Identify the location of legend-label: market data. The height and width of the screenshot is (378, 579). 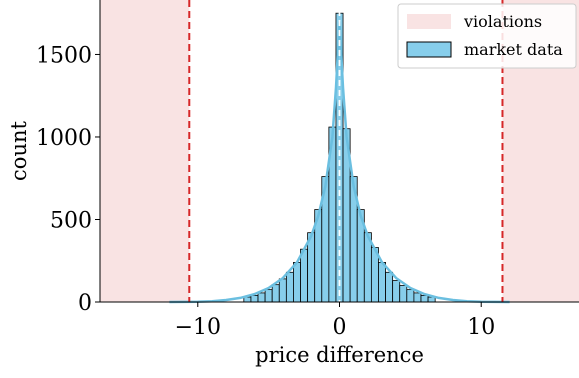
(513, 49).